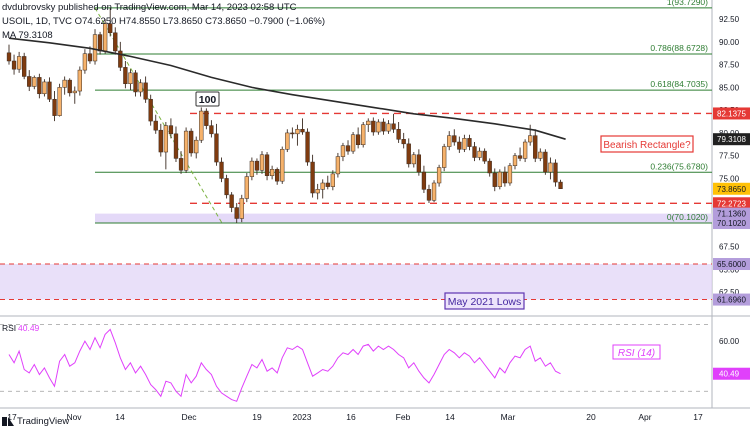 The image size is (750, 435). I want to click on time-axis-tick: Nov, so click(74, 417).